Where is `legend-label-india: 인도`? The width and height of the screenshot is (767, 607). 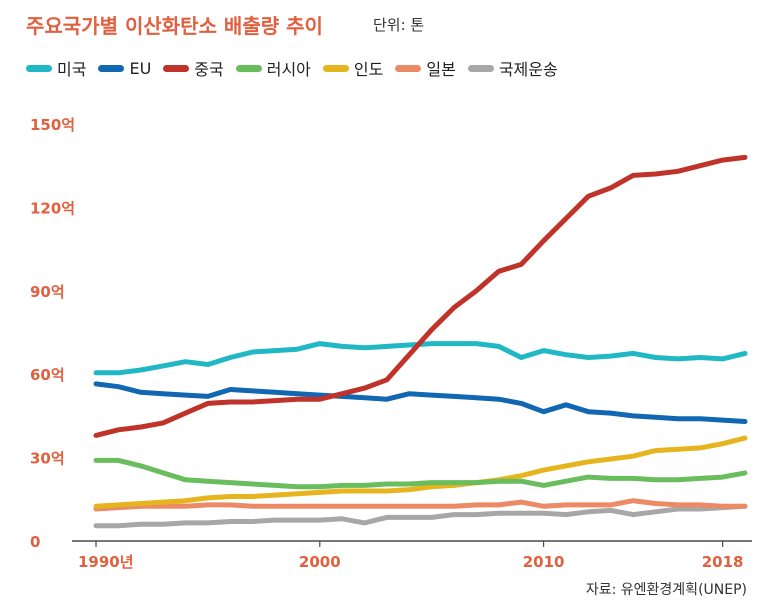
legend-label-india: 인도 is located at coordinates (368, 69).